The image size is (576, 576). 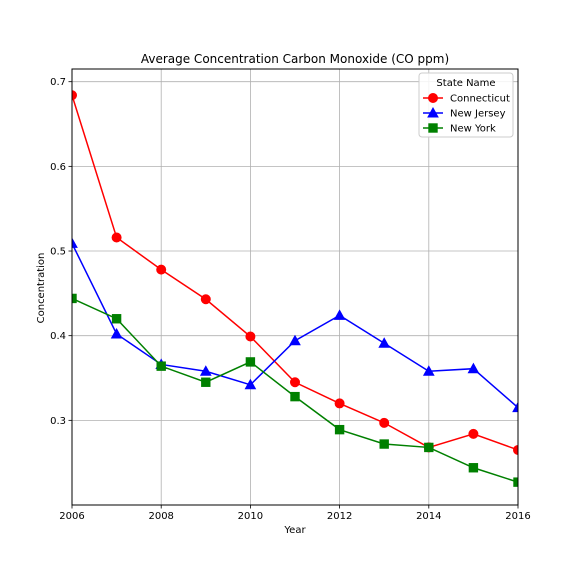 I want to click on legend-entries: Connecticut New Jersey New York, so click(x=466, y=114).